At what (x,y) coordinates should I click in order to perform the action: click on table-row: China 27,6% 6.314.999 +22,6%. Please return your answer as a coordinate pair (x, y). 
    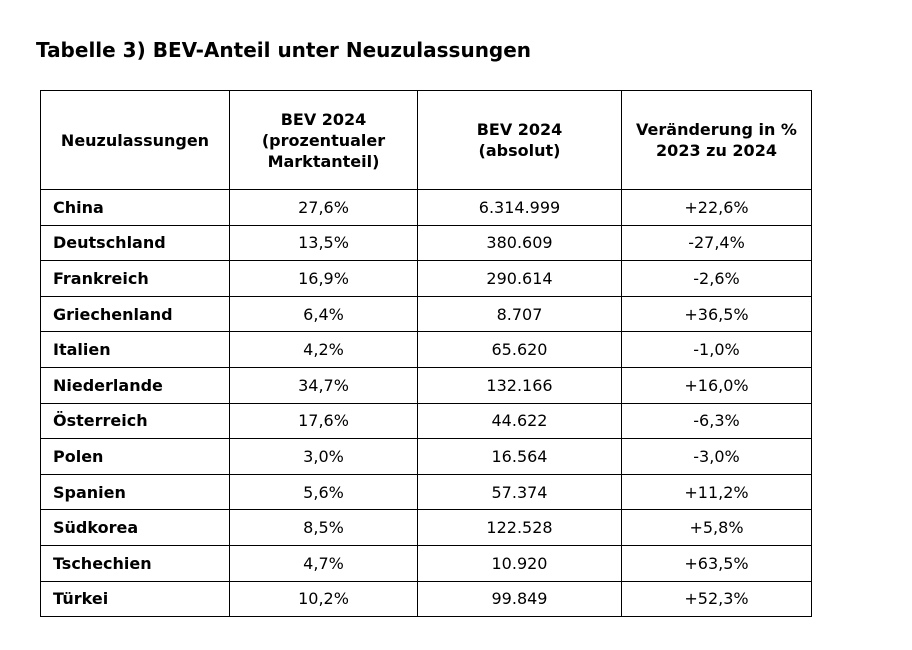
    Looking at the image, I should click on (426, 207).